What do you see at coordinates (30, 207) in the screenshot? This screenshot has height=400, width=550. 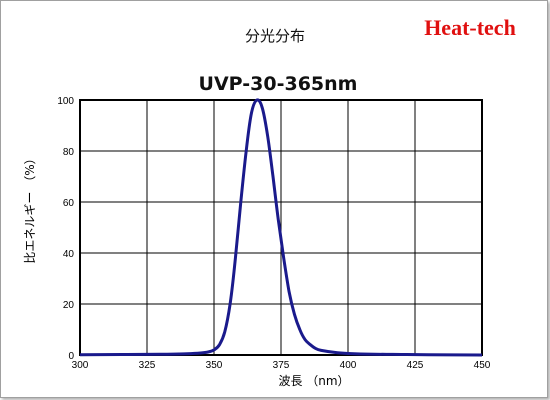 I see `y-axis-title: 比エネルギー （%）` at bounding box center [30, 207].